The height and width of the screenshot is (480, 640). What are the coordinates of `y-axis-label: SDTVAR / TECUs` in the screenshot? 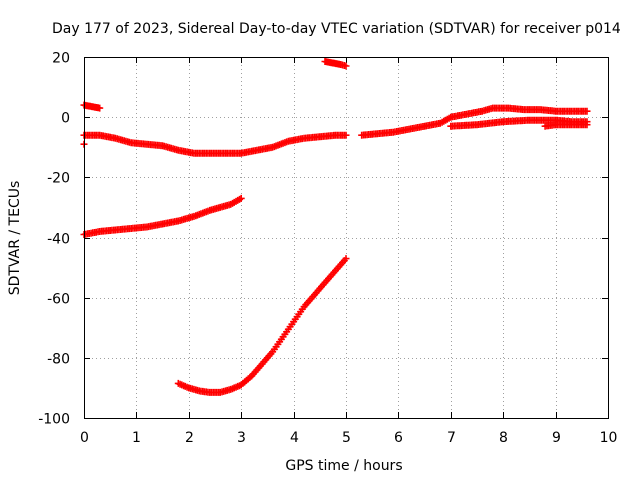 It's located at (15, 238).